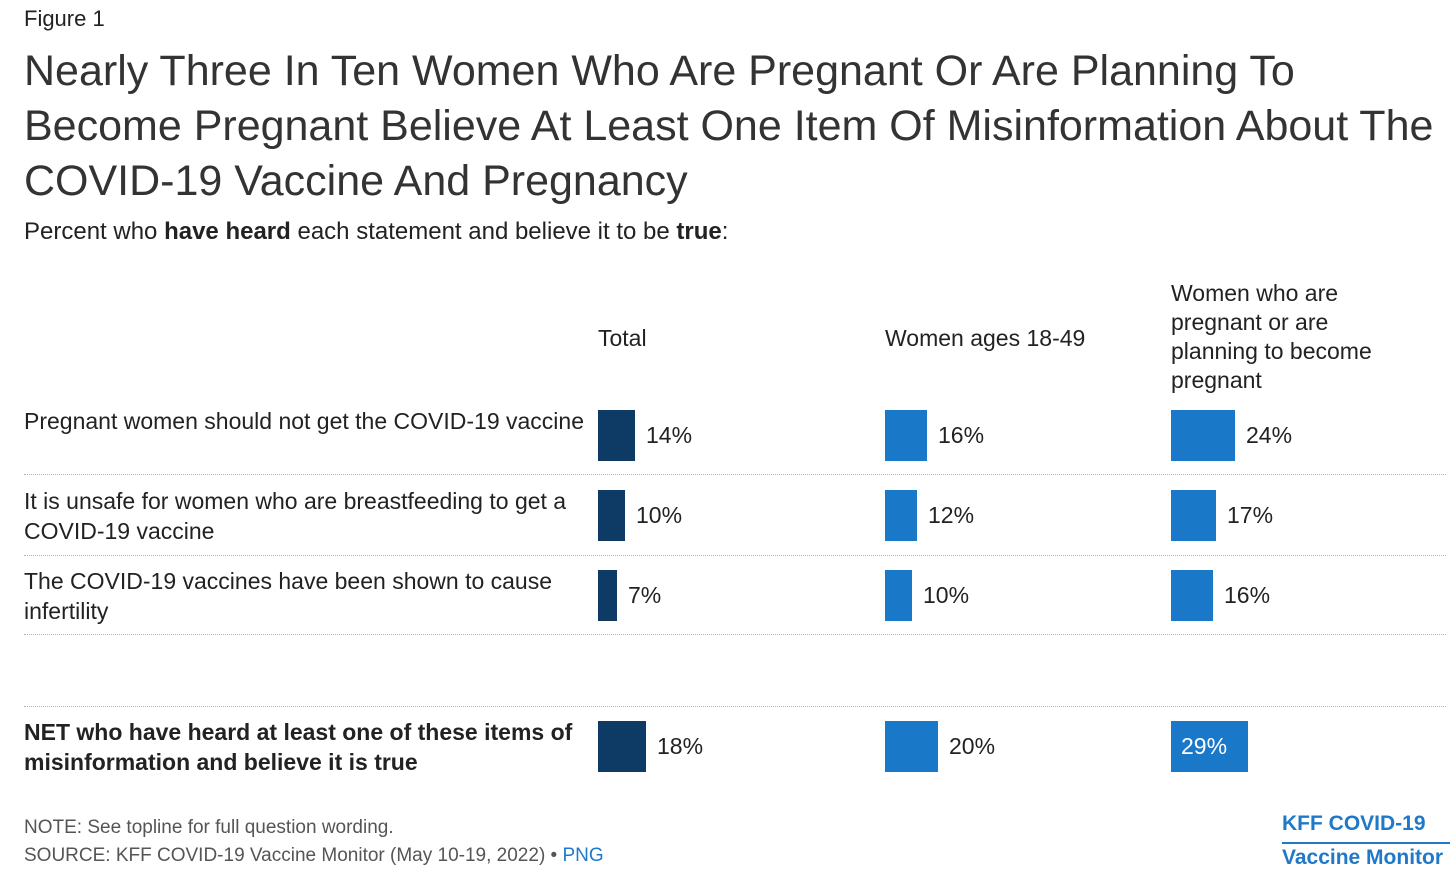 This screenshot has height=892, width=1456. Describe the element at coordinates (583, 855) in the screenshot. I see `png-link: PNG` at that location.